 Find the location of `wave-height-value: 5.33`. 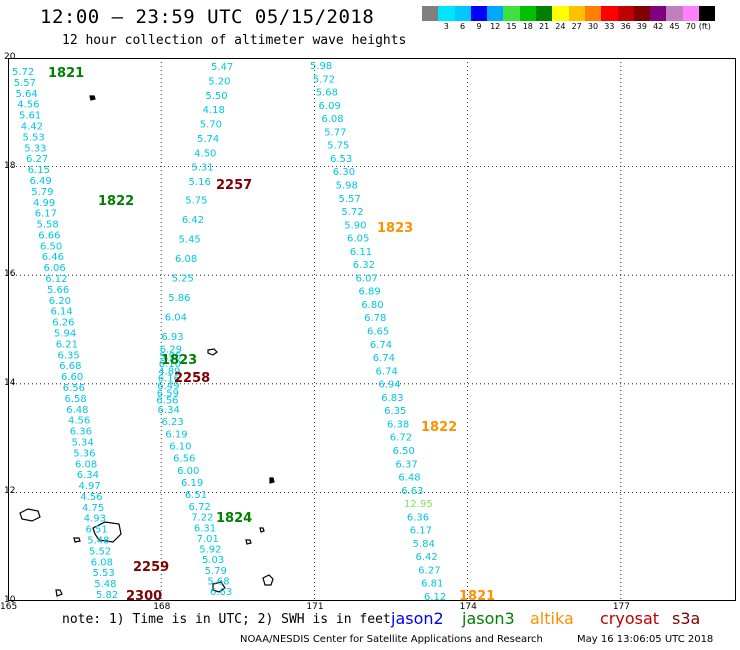

wave-height-value: 5.33 is located at coordinates (35, 148).